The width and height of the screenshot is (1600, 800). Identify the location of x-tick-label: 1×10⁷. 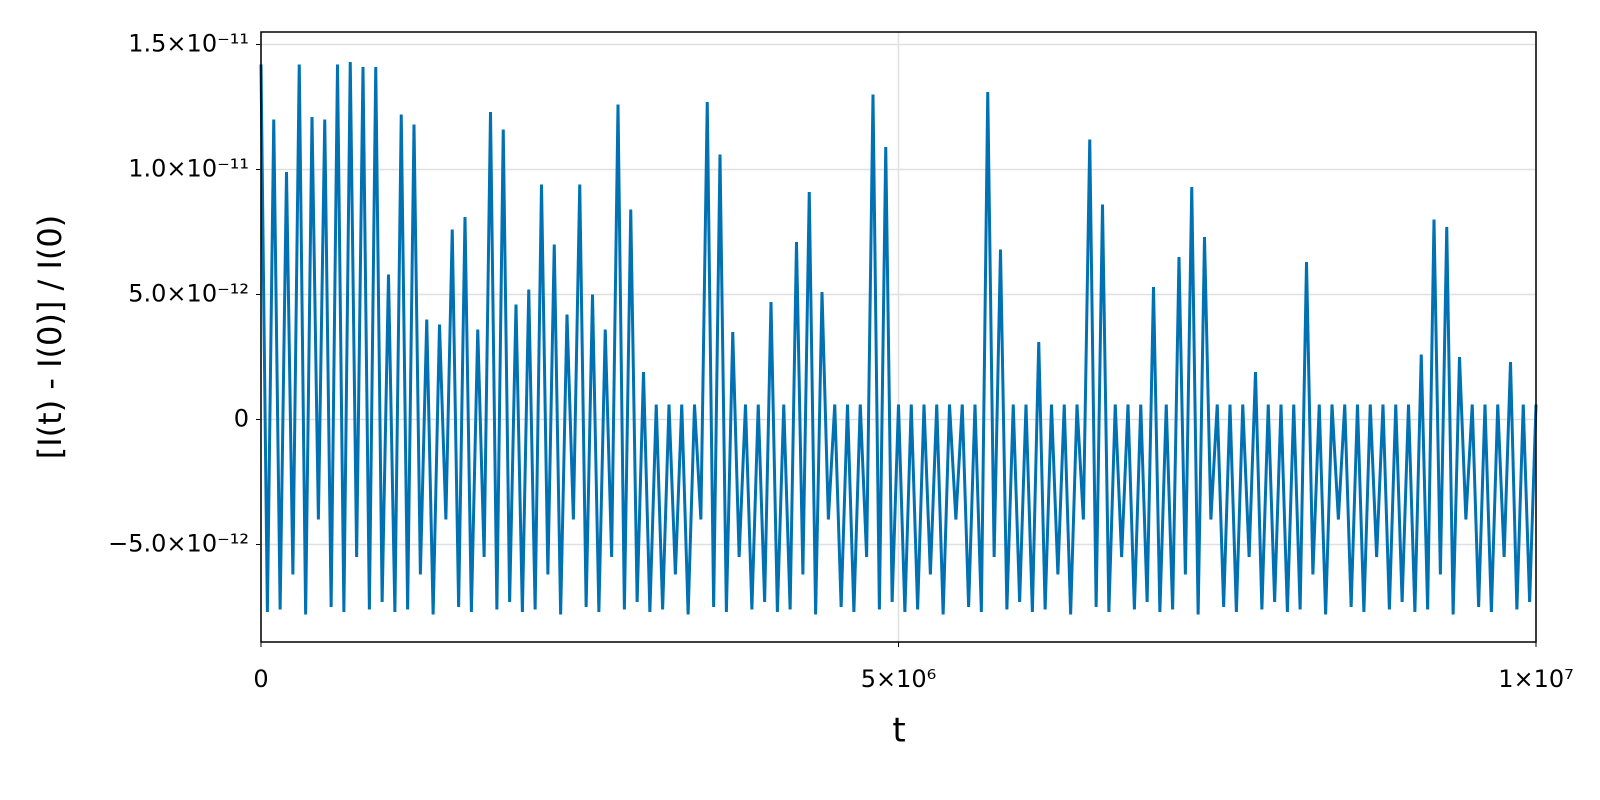
(1536, 679).